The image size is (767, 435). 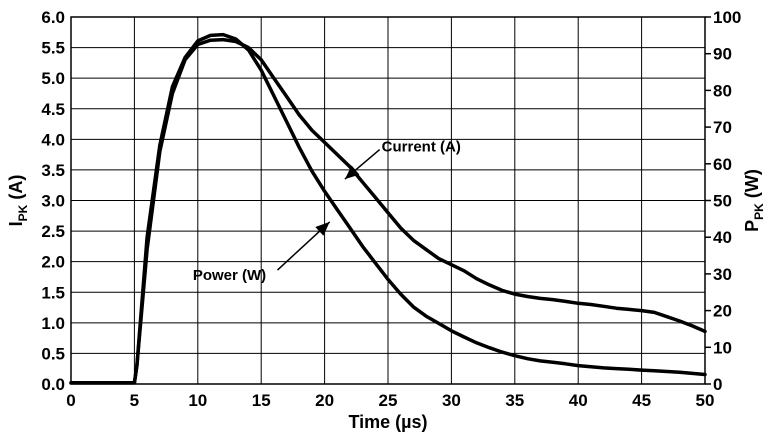 I want to click on x-axis-title: Time (µs), so click(x=387, y=422).